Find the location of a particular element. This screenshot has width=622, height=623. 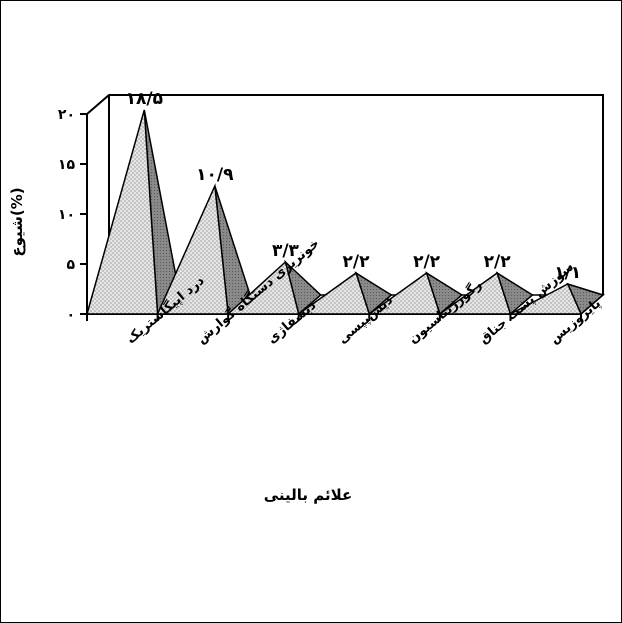

data-label: ۱۸/۵ is located at coordinates (144, 99).